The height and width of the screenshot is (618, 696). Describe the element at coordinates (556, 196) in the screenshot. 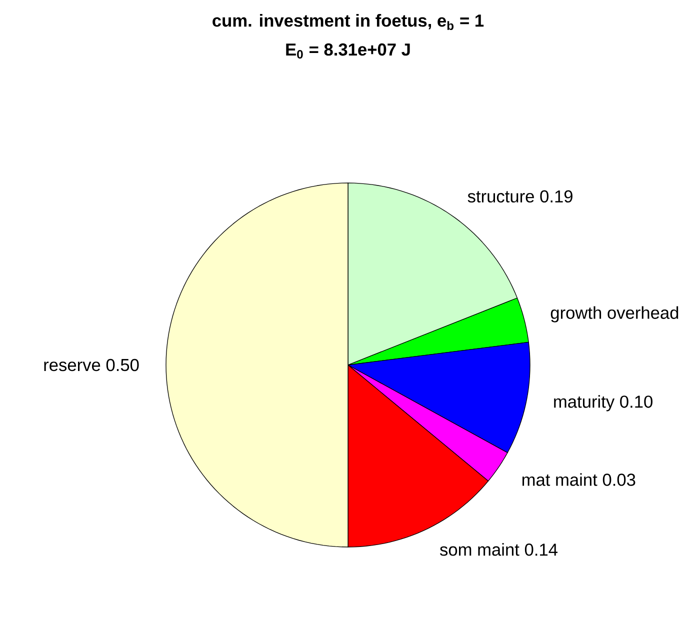

I see `data-label: 0.19` at that location.